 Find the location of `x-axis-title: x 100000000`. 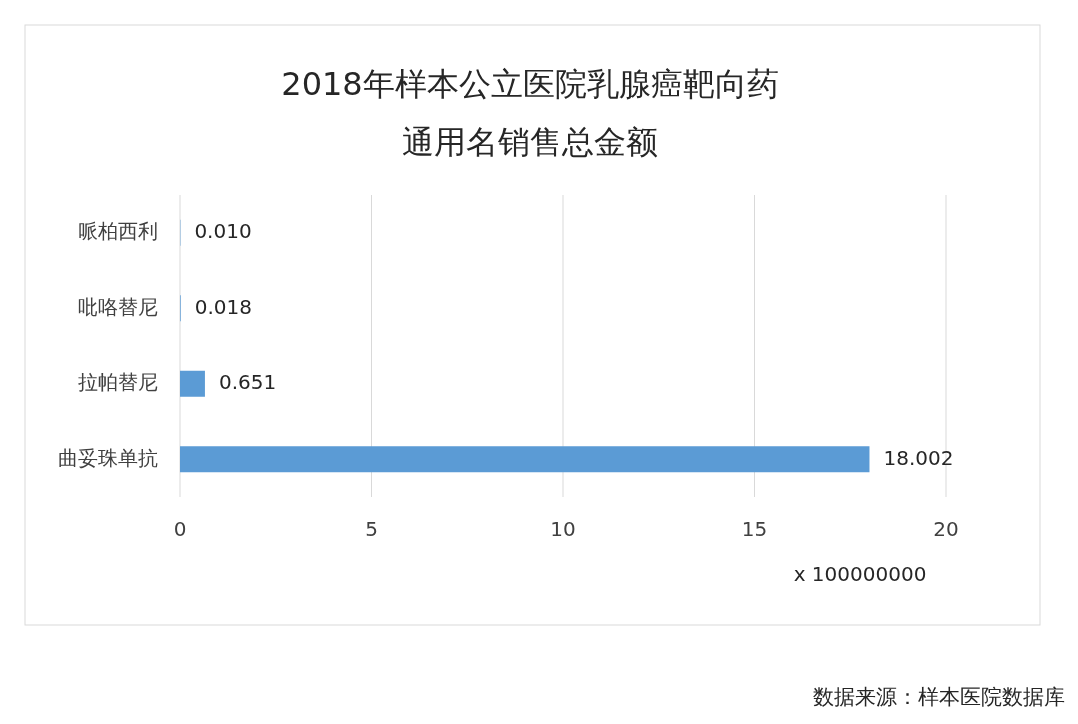

x-axis-title: x 100000000 is located at coordinates (860, 573).